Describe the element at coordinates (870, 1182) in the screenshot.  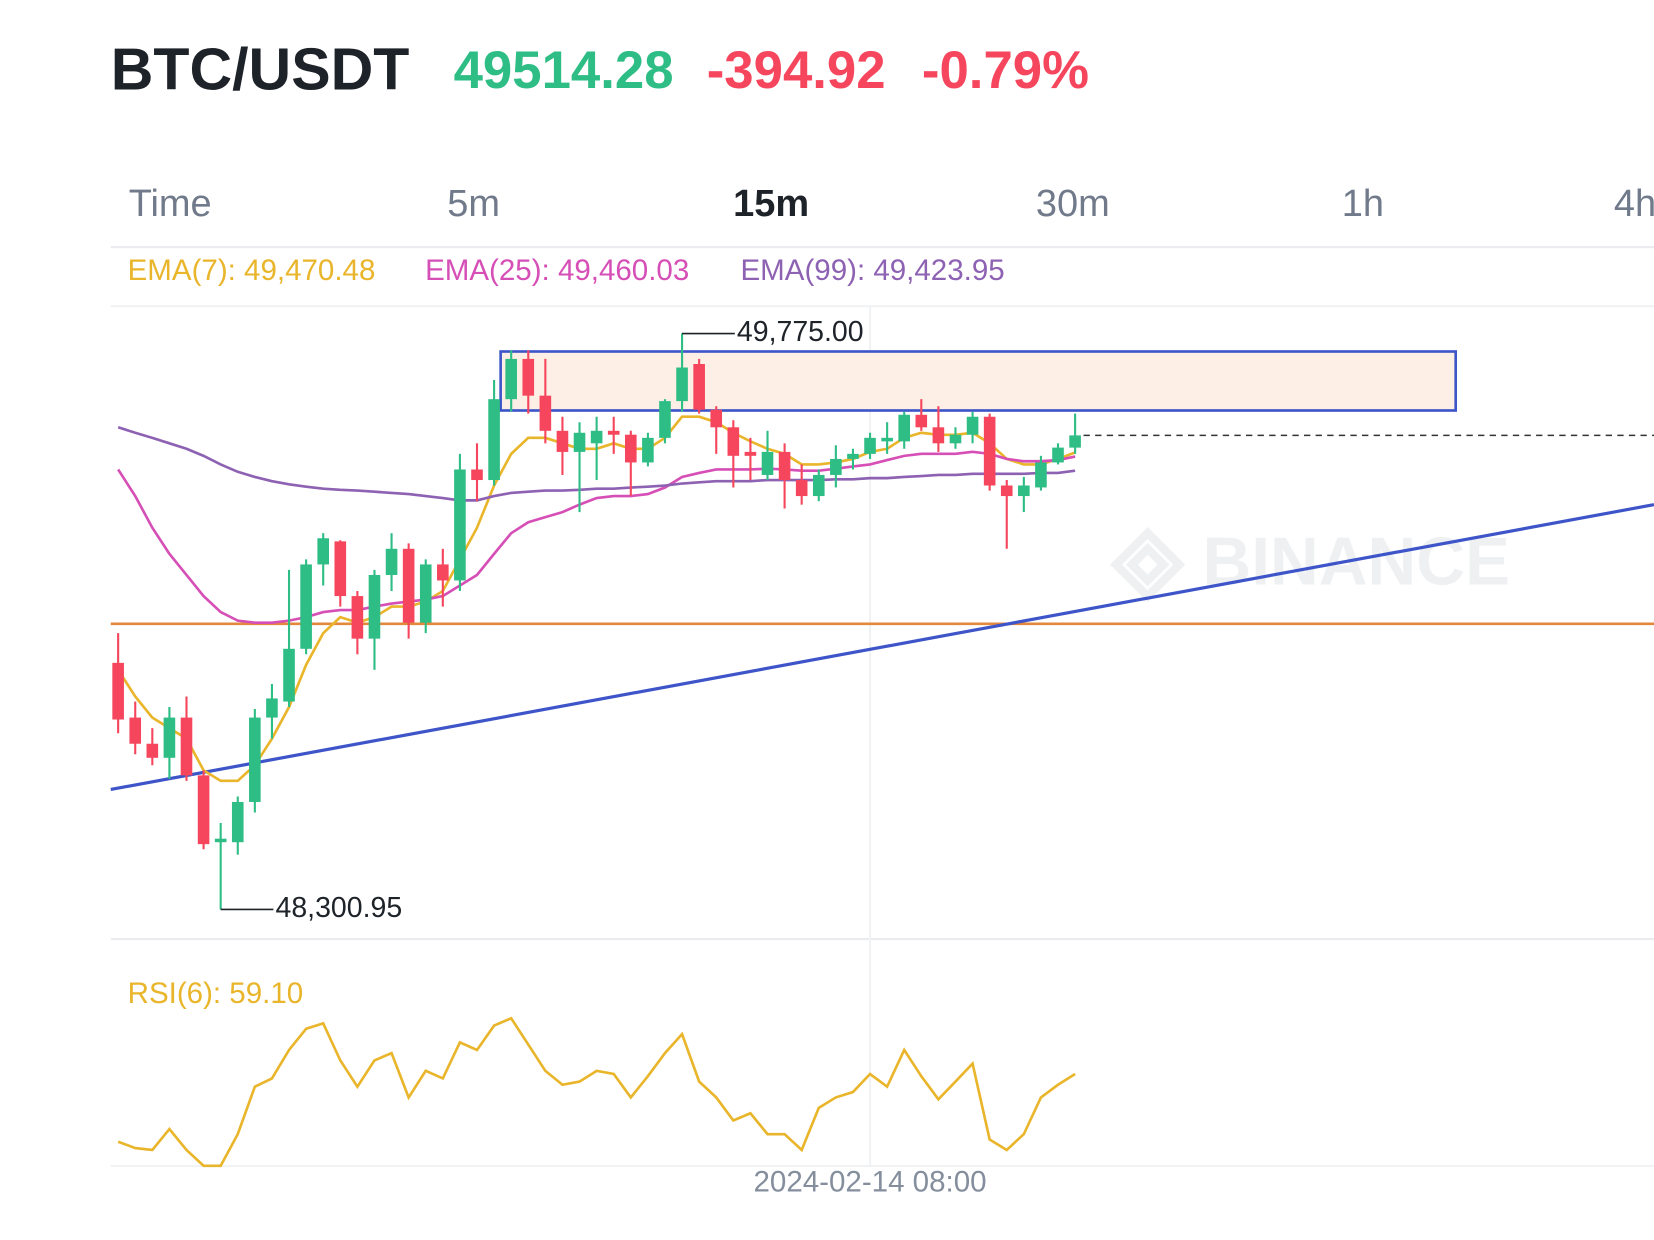
I see `time-label: 2024-02-14 08:00` at that location.